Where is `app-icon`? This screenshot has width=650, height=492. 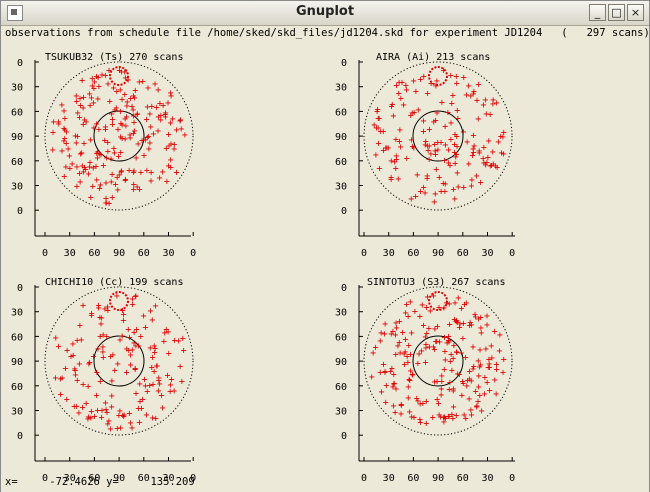 app-icon is located at coordinates (15, 13).